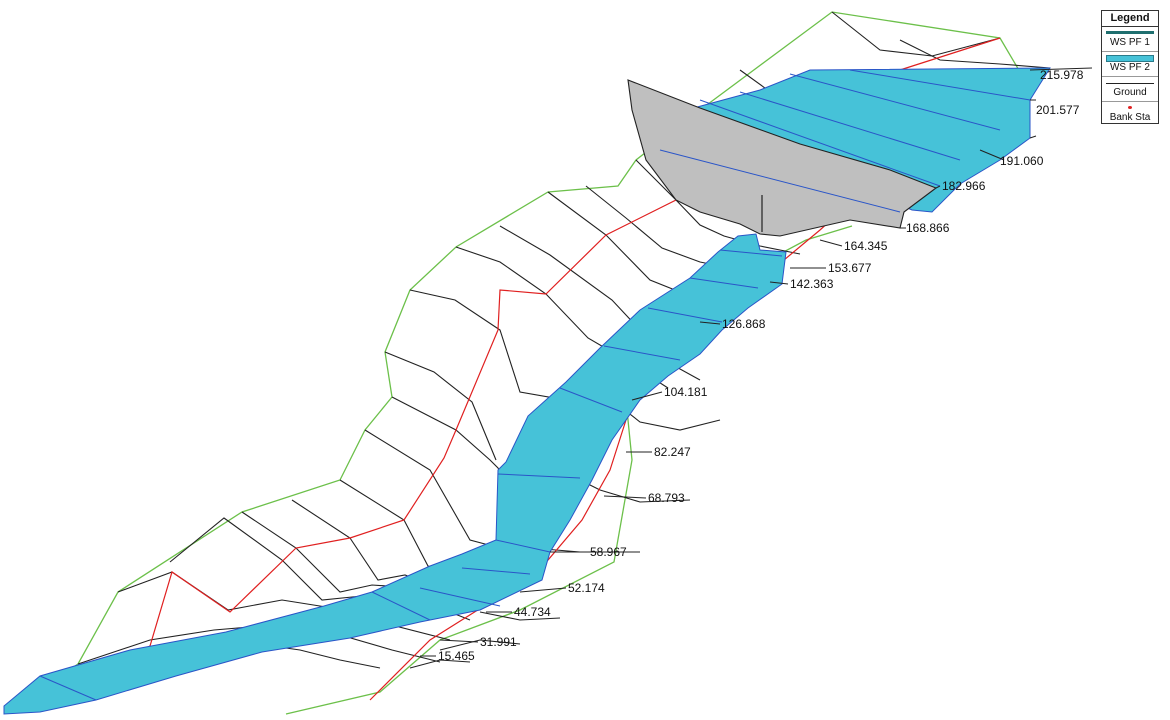 This screenshot has width=1170, height=720. Describe the element at coordinates (498, 642) in the screenshot. I see `station-label: 31.991` at that location.